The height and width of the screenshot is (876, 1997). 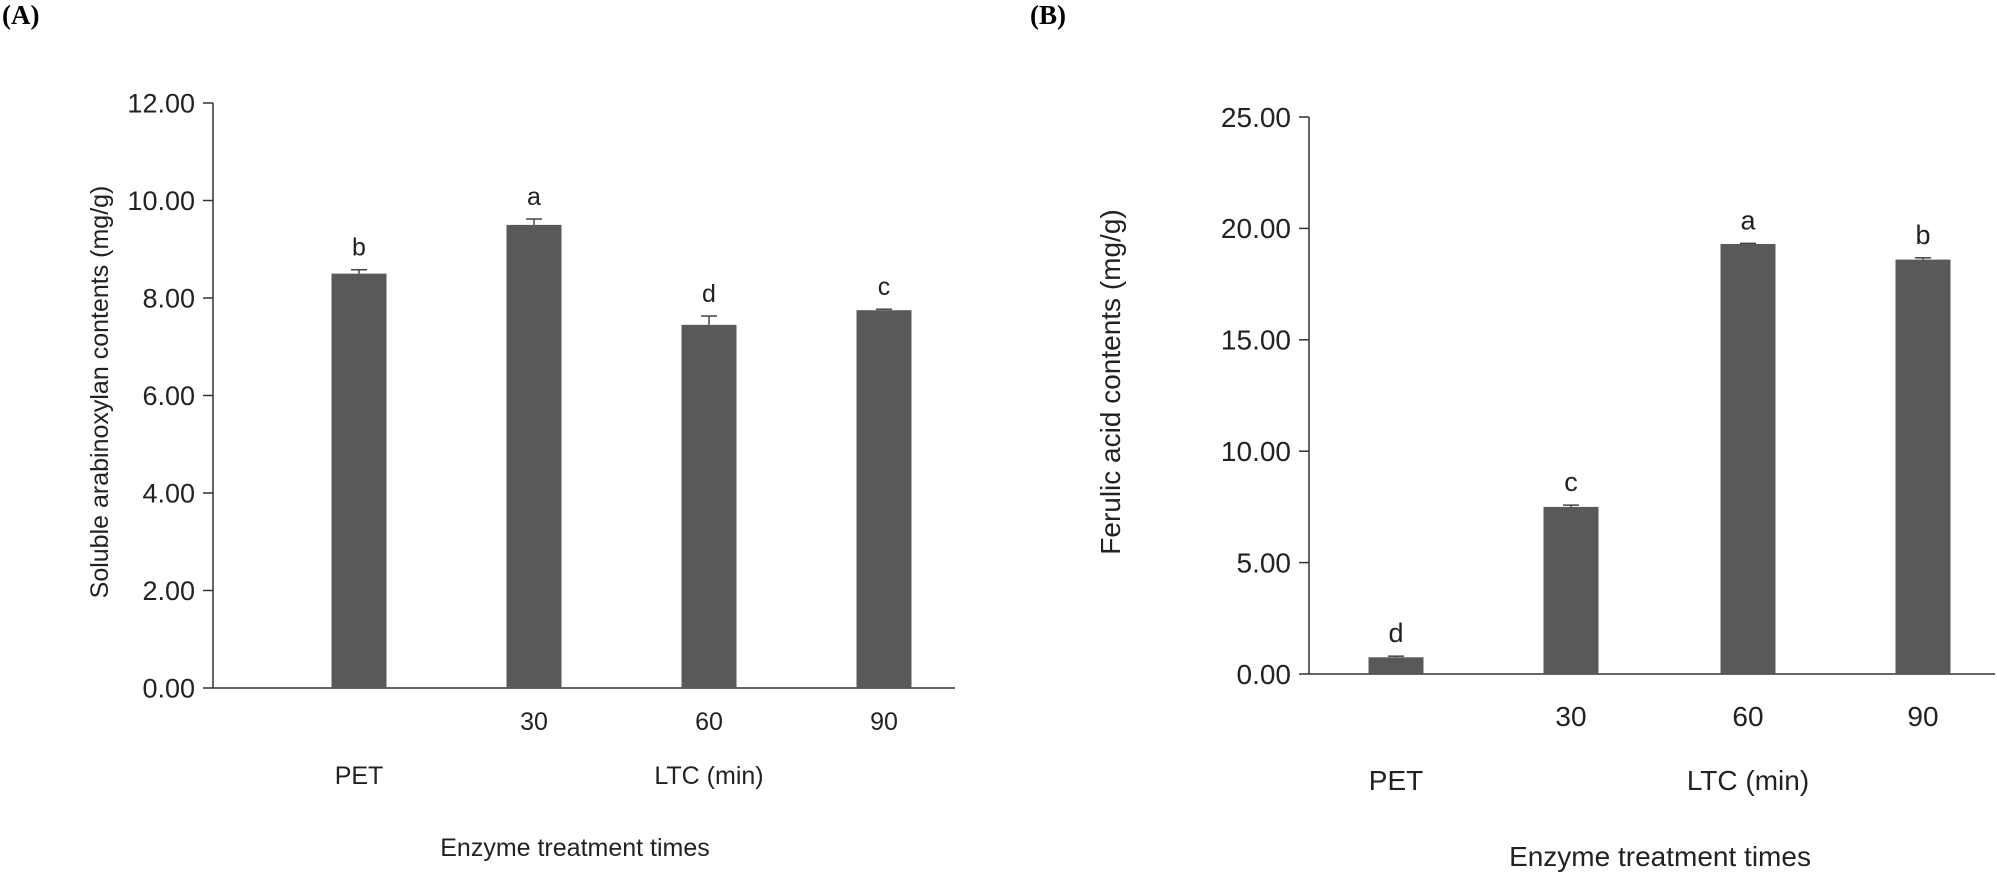 What do you see at coordinates (21, 15) in the screenshot?
I see `panel-label-a: (A)` at bounding box center [21, 15].